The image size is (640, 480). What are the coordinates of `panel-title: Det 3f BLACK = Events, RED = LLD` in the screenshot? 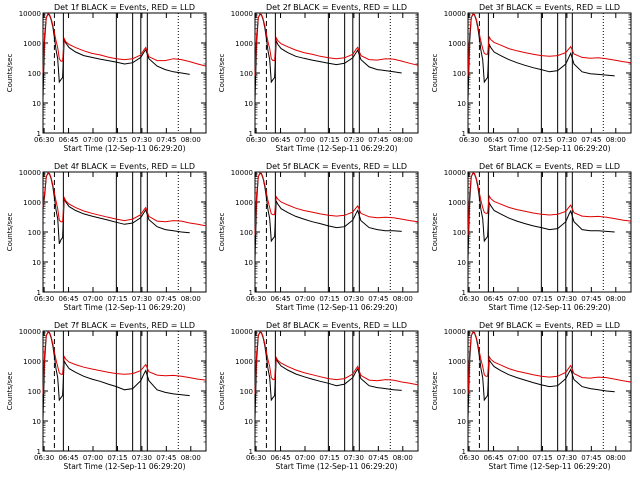 It's located at (549, 7).